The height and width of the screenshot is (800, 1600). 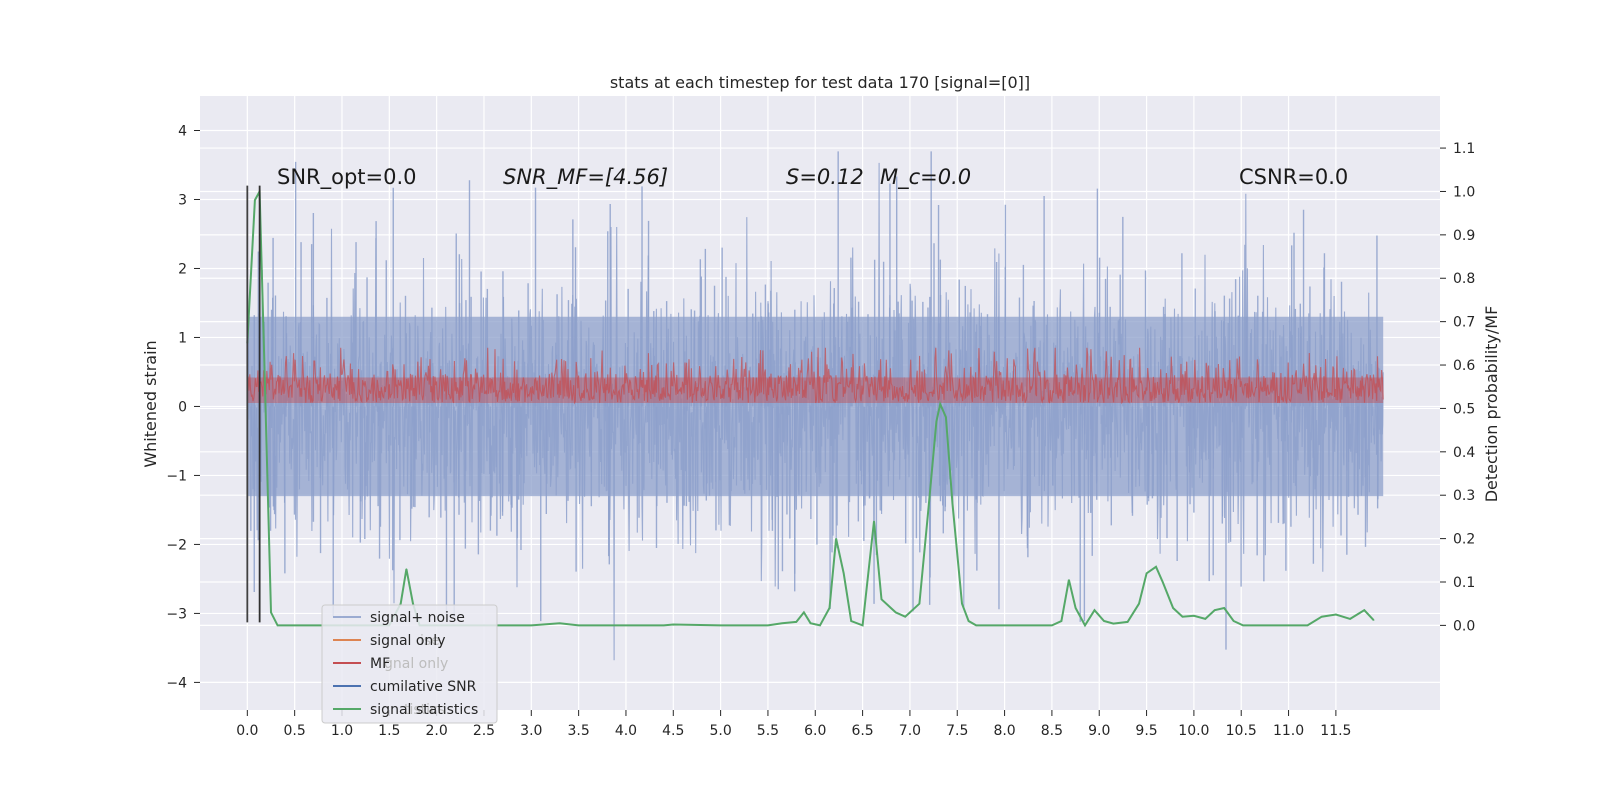 What do you see at coordinates (1146, 731) in the screenshot?
I see `x-tick-label: 9.5` at bounding box center [1146, 731].